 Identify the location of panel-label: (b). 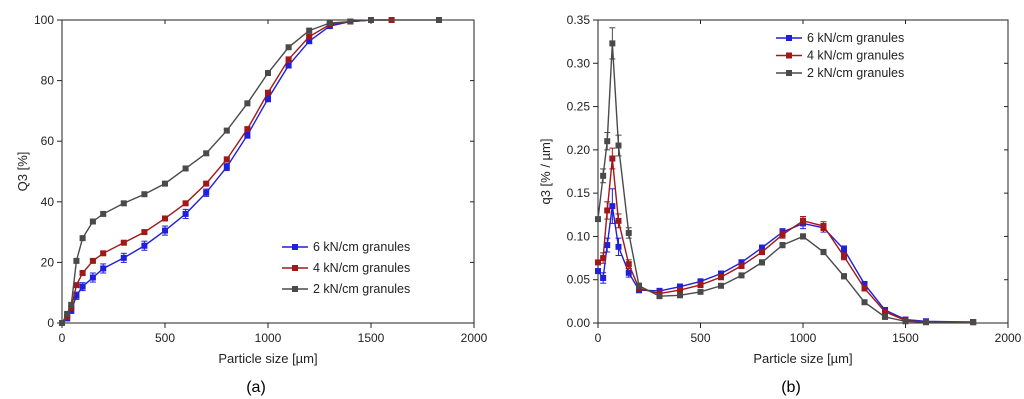
(791, 387).